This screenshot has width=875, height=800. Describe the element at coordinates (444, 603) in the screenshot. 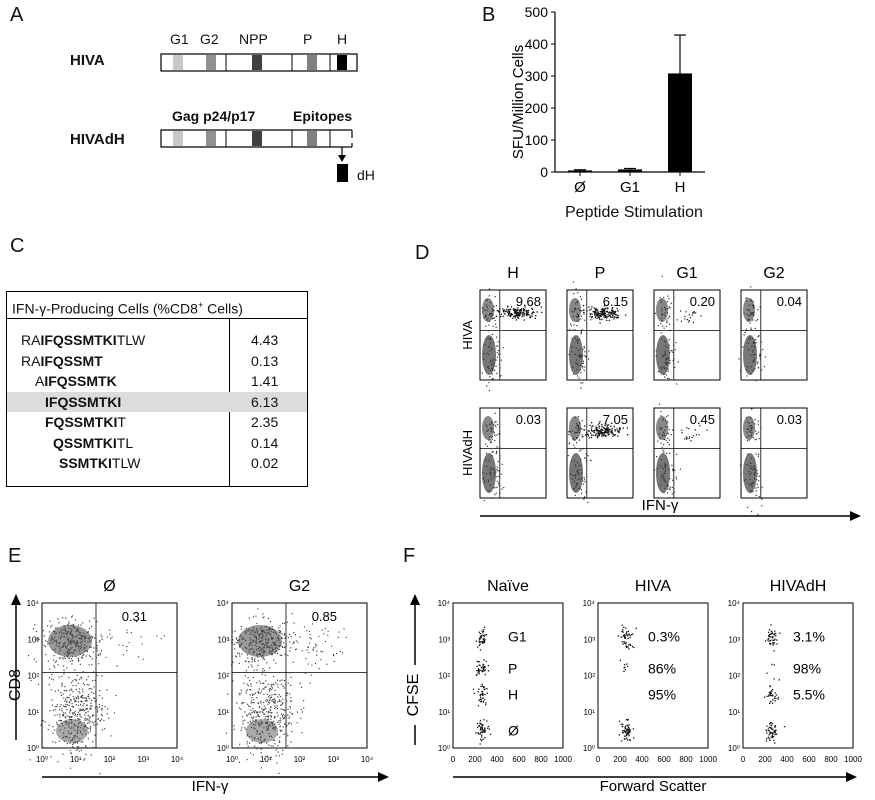

I see `f-ytick: 10⁴` at that location.